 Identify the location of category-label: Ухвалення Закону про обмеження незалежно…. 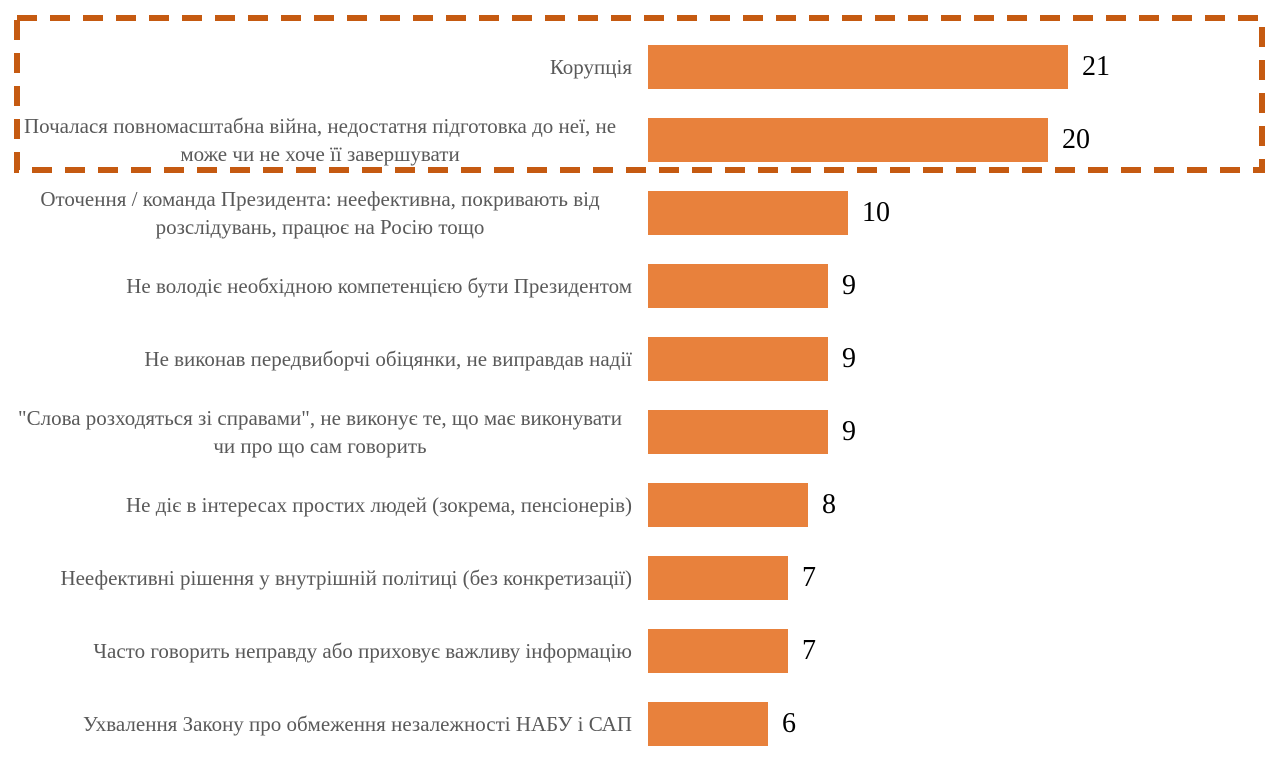
(357, 723).